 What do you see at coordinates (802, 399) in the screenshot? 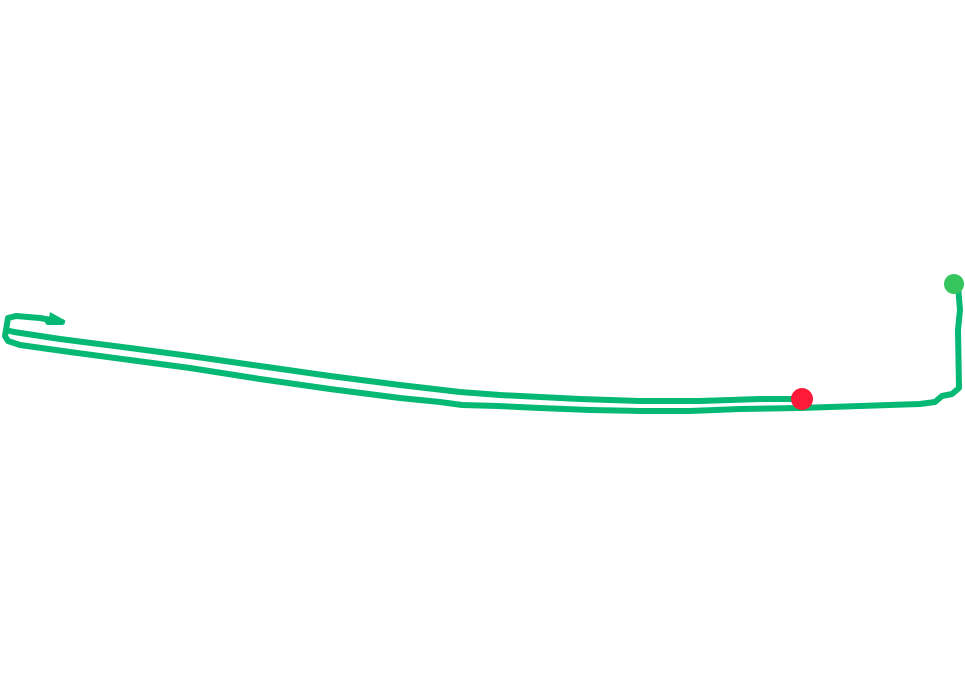
I see `end-point-marker` at bounding box center [802, 399].